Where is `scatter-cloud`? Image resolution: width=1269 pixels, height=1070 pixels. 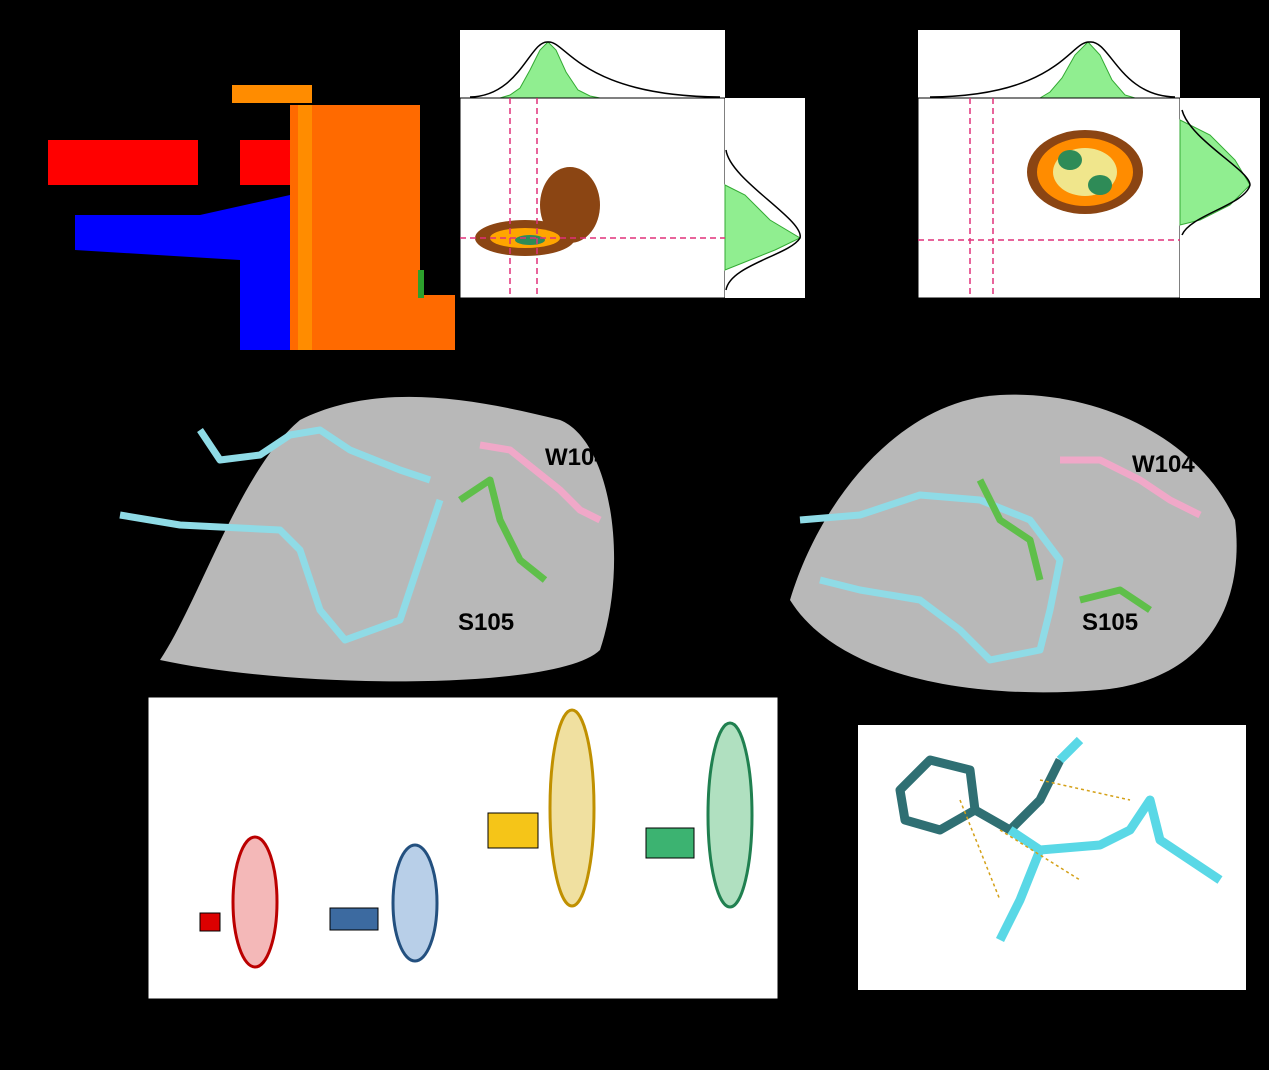
scatter-cloud is located at coordinates (570, 205).